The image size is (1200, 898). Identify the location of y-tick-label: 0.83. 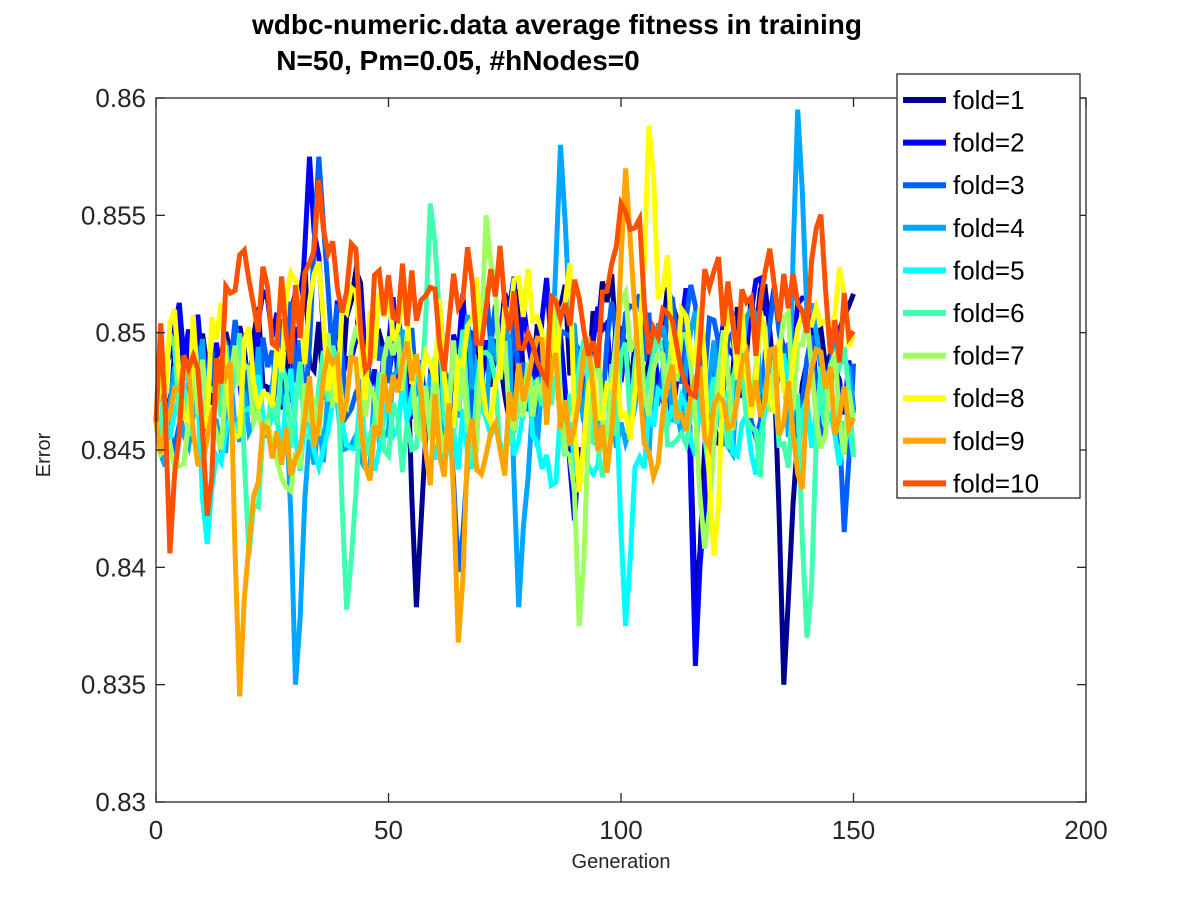
(120, 802).